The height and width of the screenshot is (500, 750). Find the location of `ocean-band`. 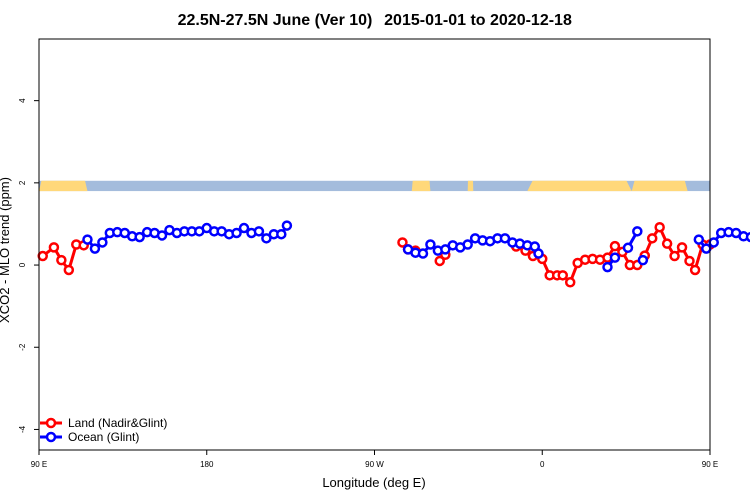

ocean-band is located at coordinates (374, 186).